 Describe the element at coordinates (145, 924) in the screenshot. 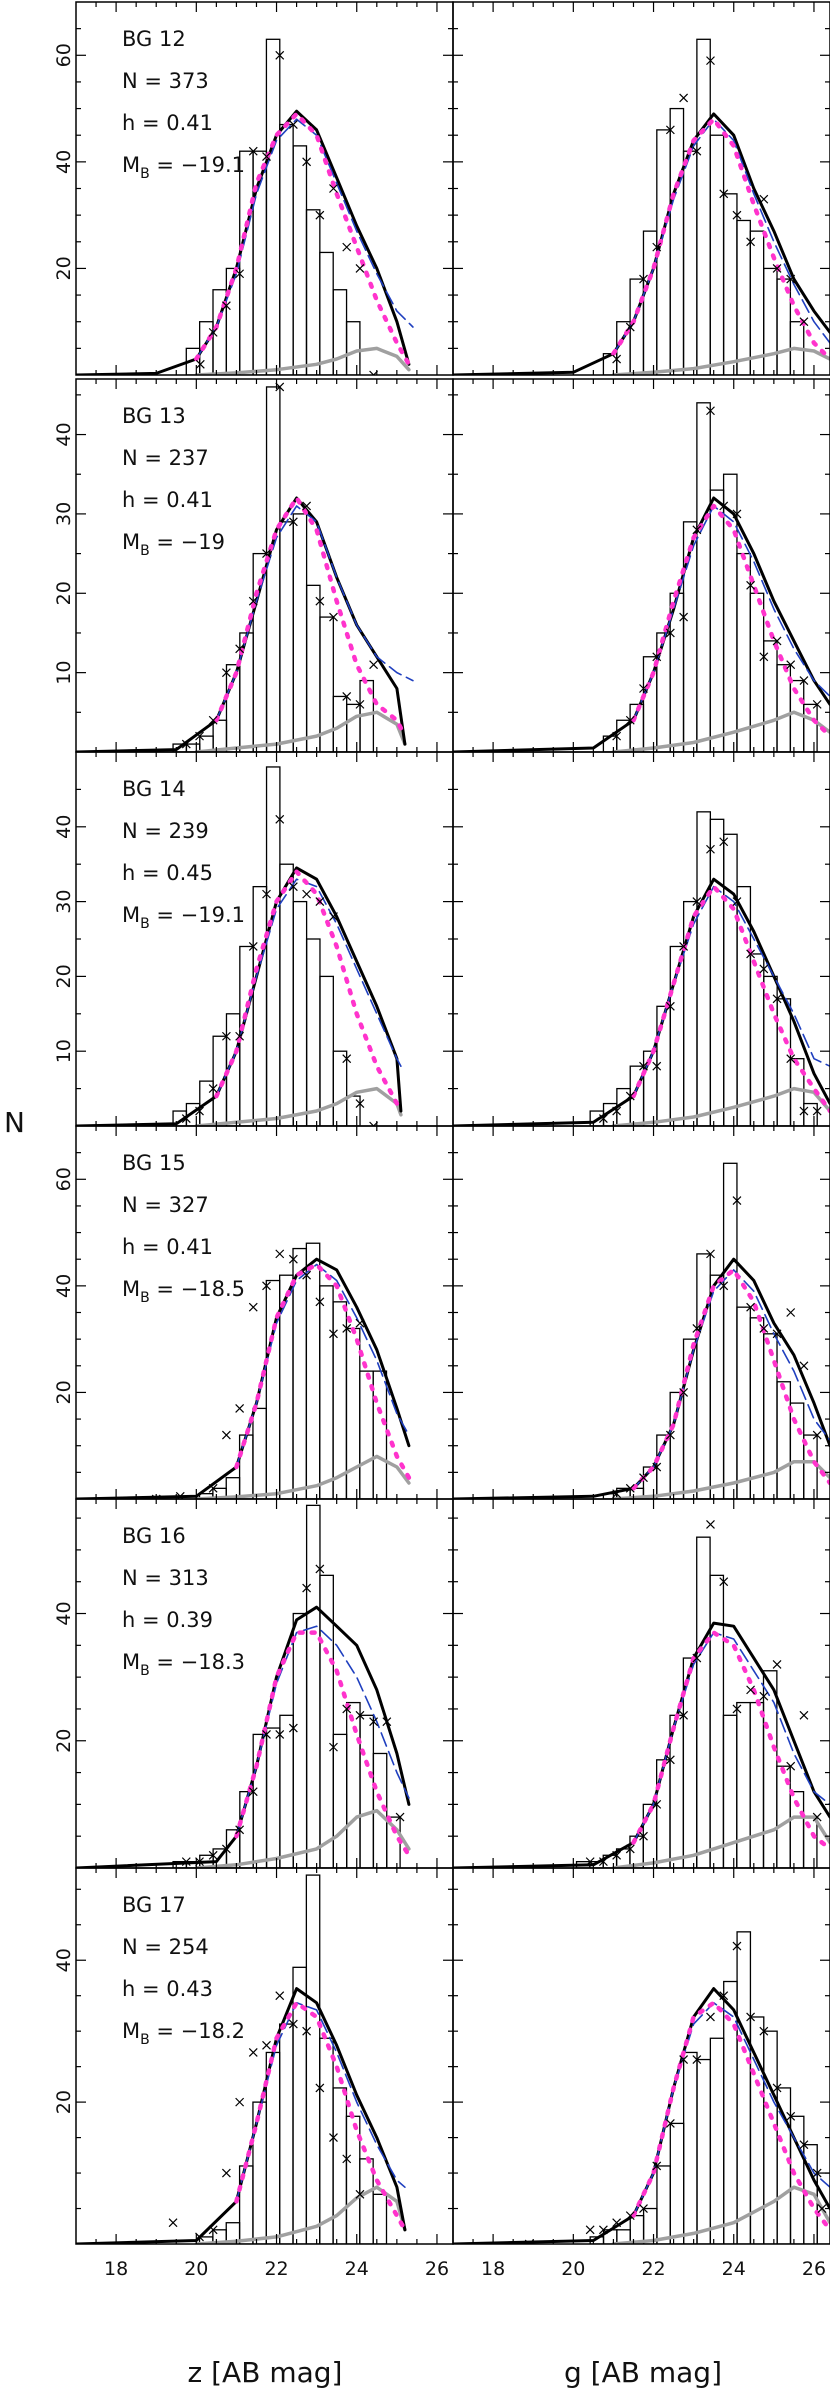

I see `mb-subscript: B` at that location.